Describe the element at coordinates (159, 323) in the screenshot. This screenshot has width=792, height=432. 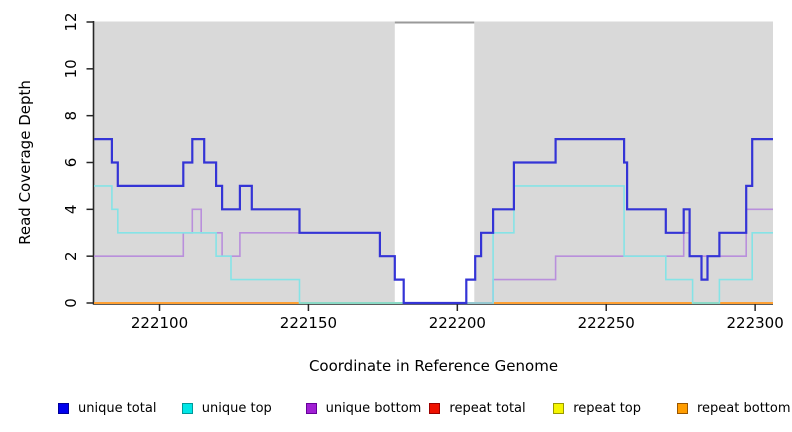
I see `x-tick-label: 222100` at that location.